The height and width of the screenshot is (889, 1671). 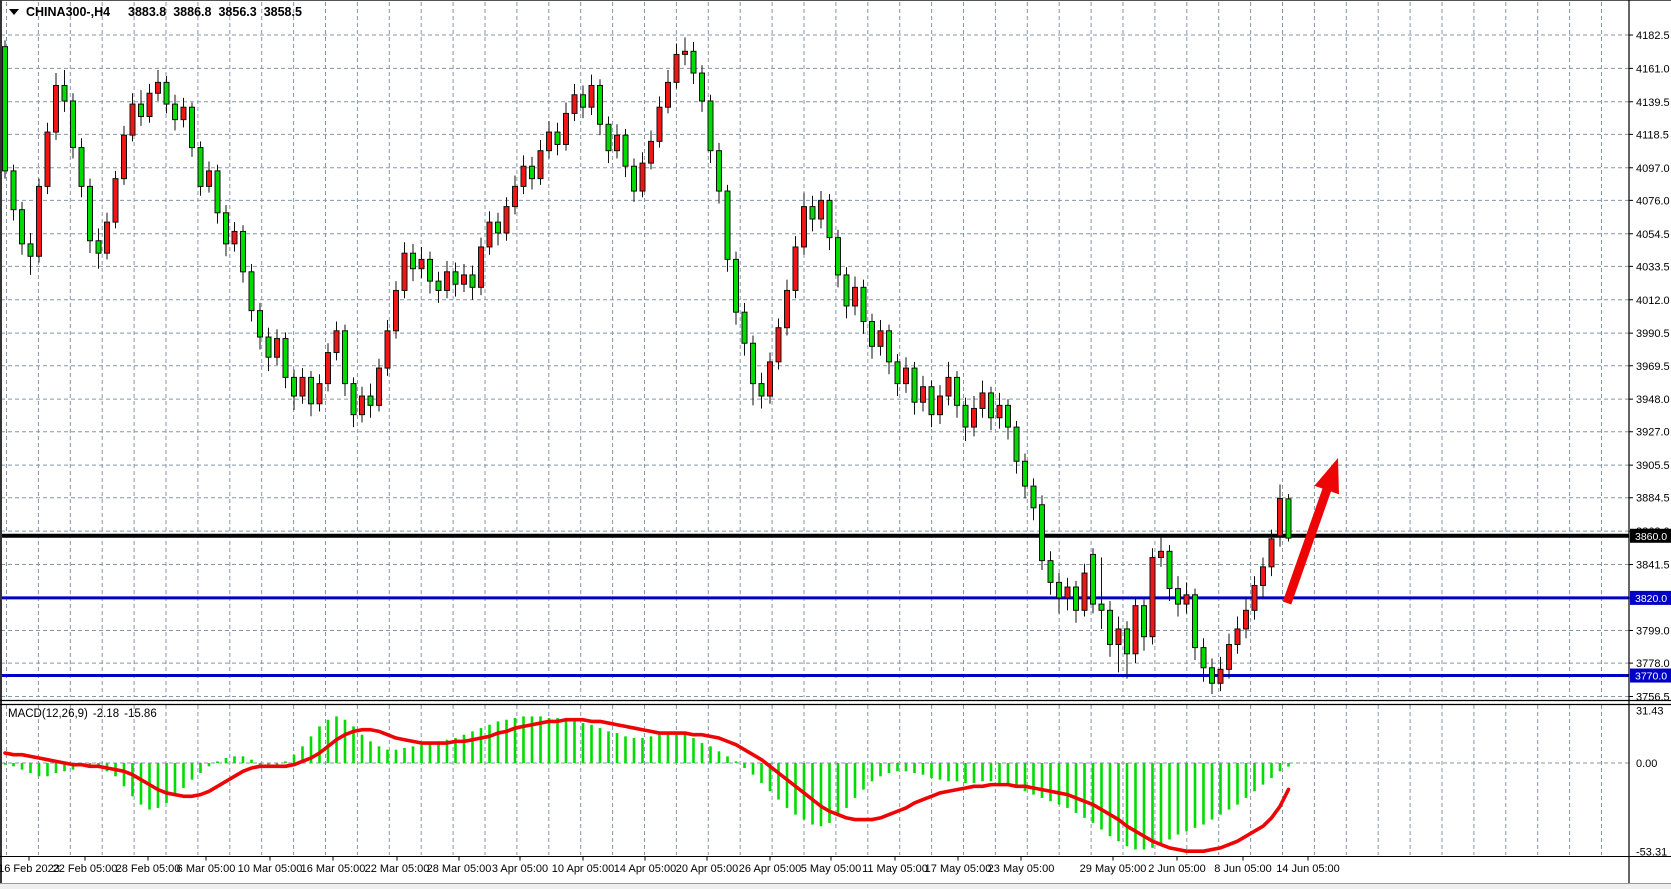 I want to click on window-left-border, so click(x=1, y=442).